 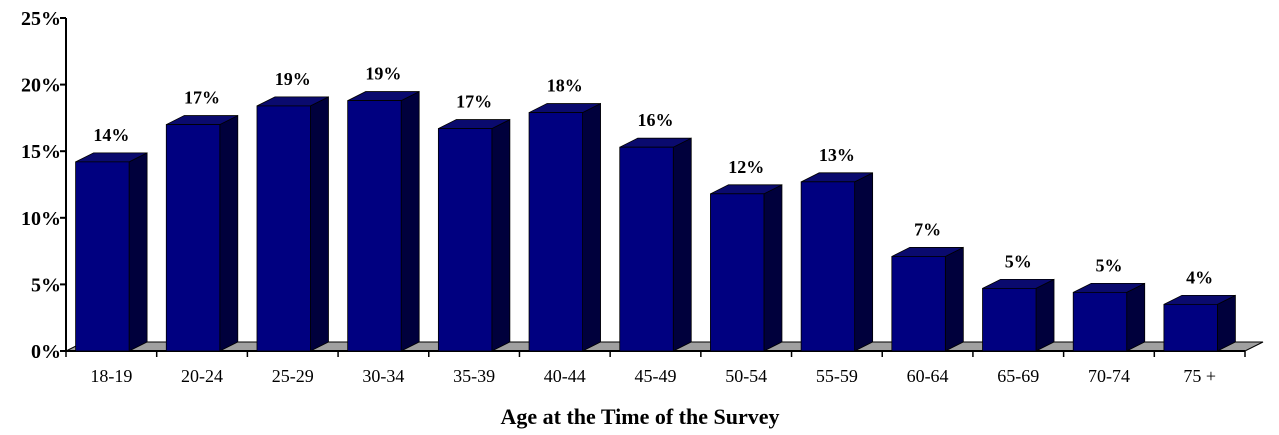 What do you see at coordinates (474, 376) in the screenshot?
I see `x-tick-label: 35-39` at bounding box center [474, 376].